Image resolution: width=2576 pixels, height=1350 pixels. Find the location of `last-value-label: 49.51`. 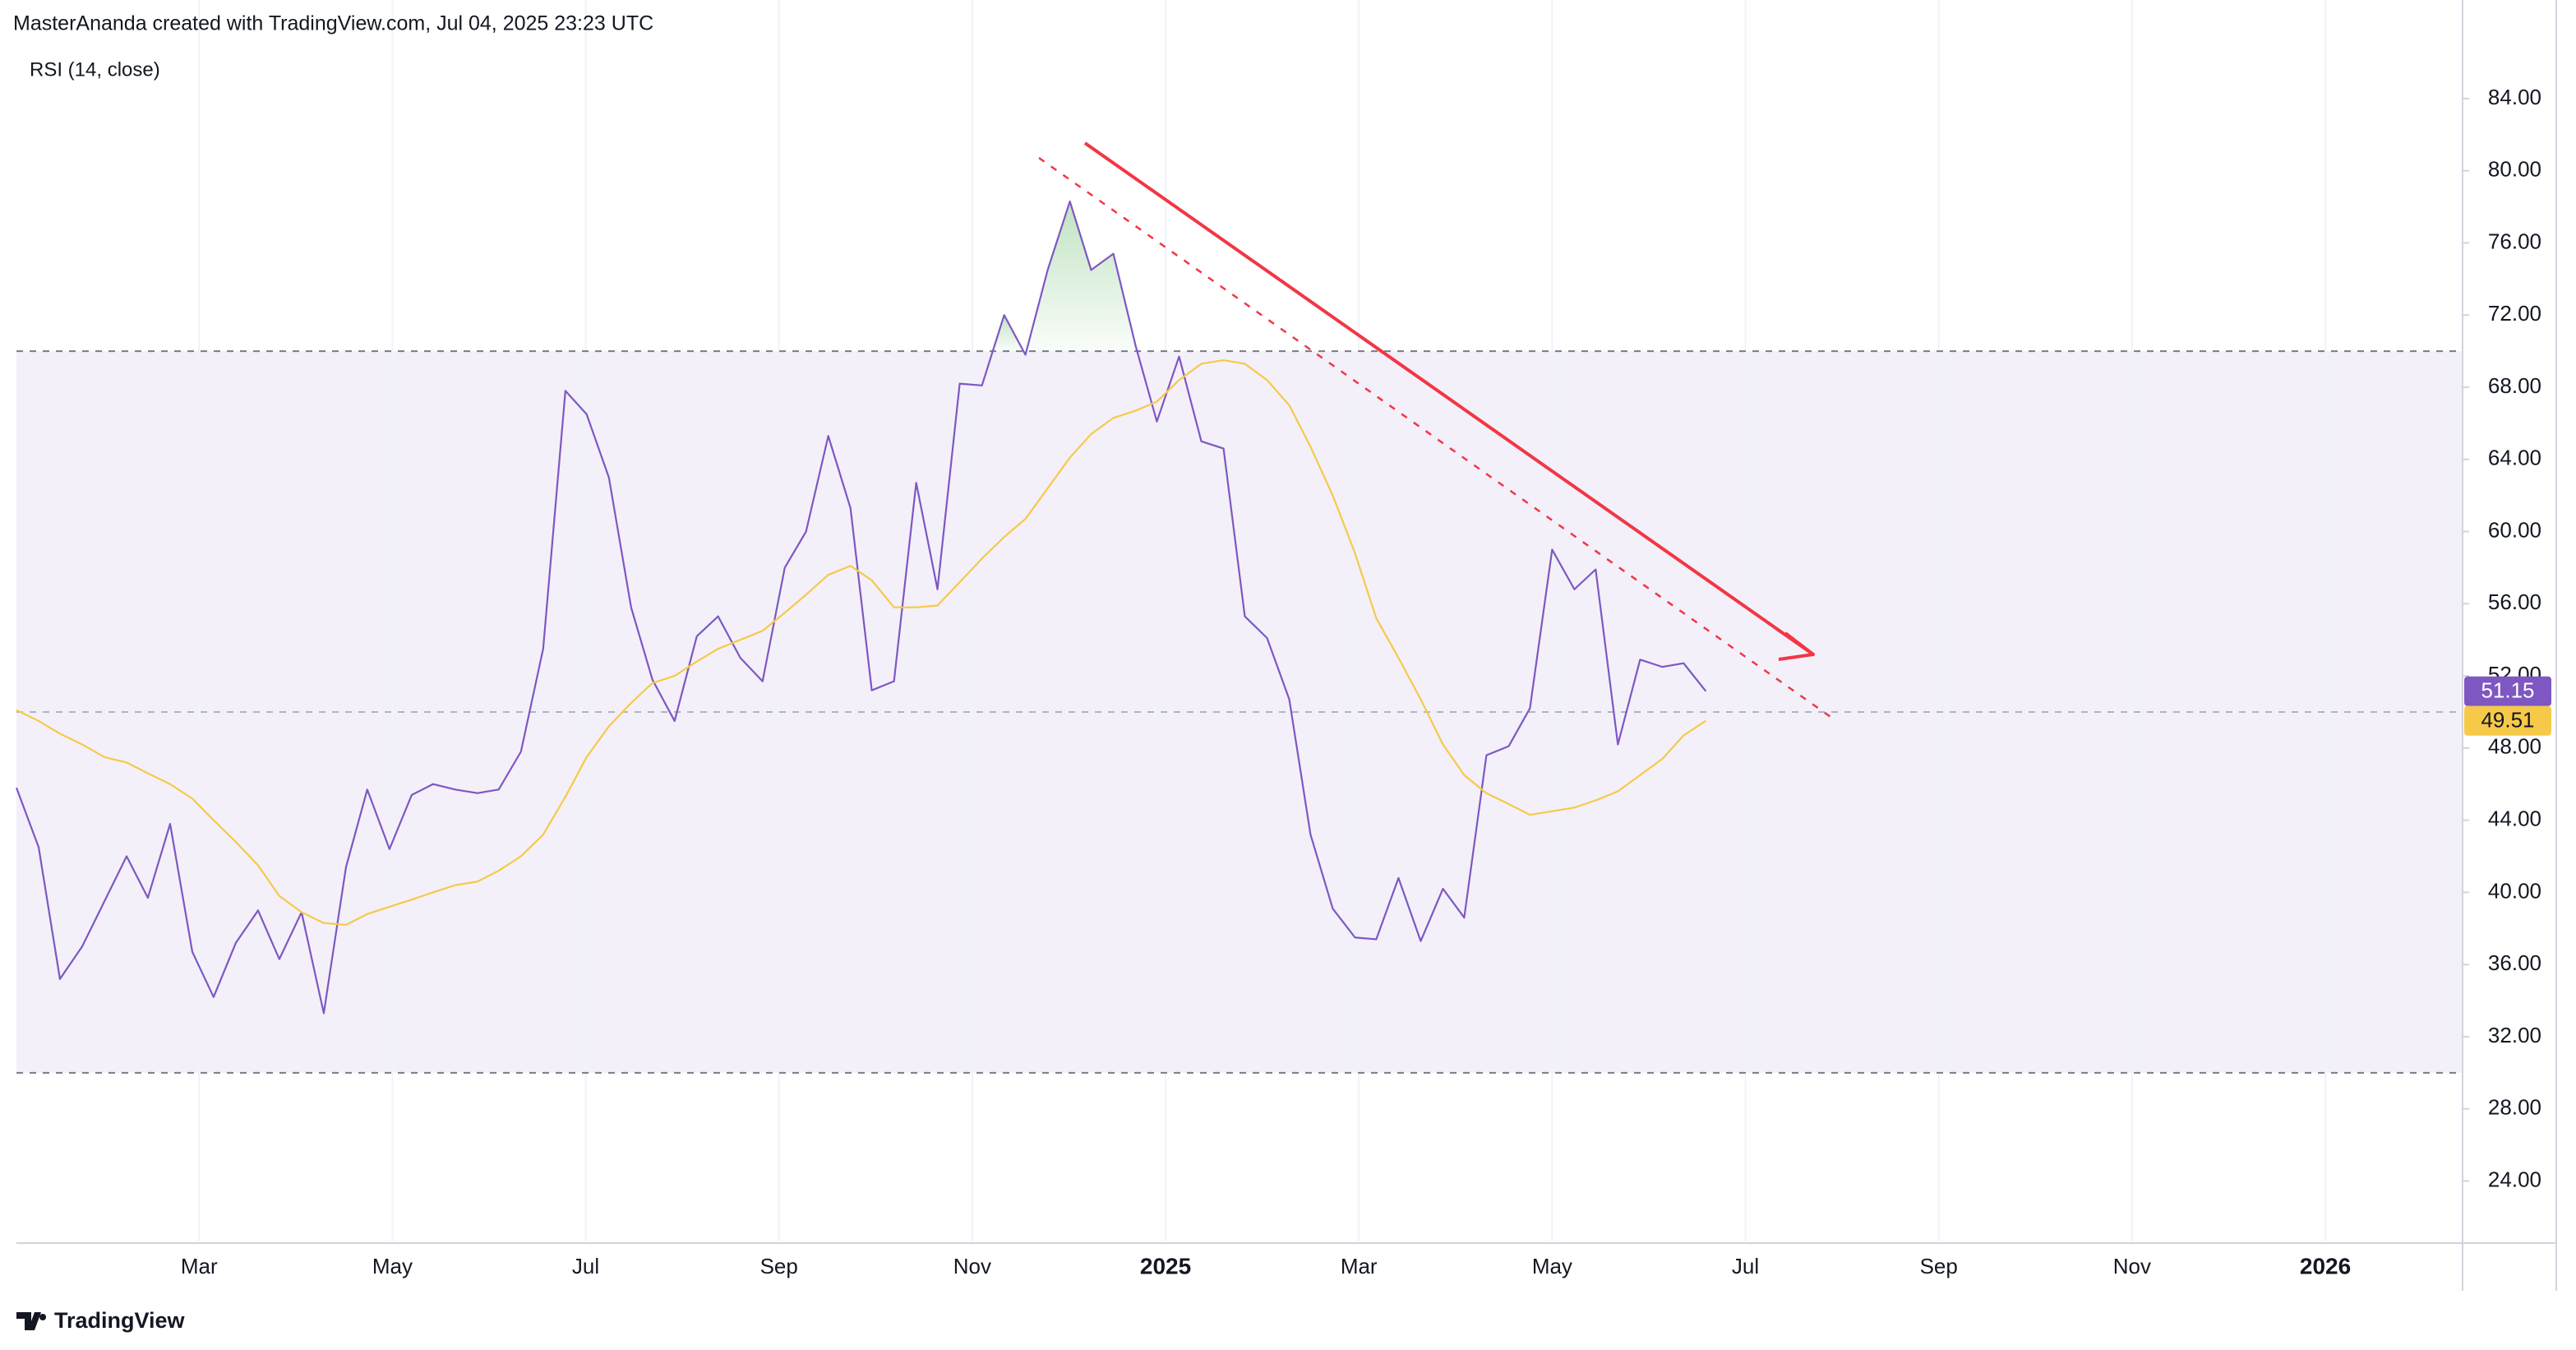

last-value-label: 49.51 is located at coordinates (2507, 720).